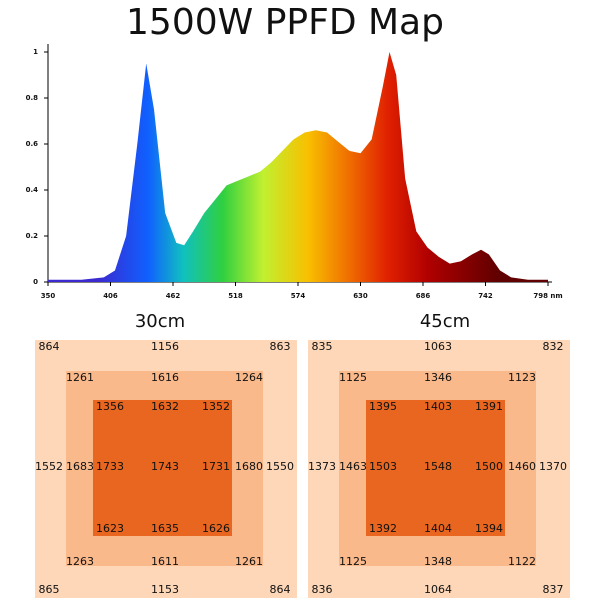 This screenshot has width=600, height=604. I want to click on ppfd-value: 835, so click(322, 346).